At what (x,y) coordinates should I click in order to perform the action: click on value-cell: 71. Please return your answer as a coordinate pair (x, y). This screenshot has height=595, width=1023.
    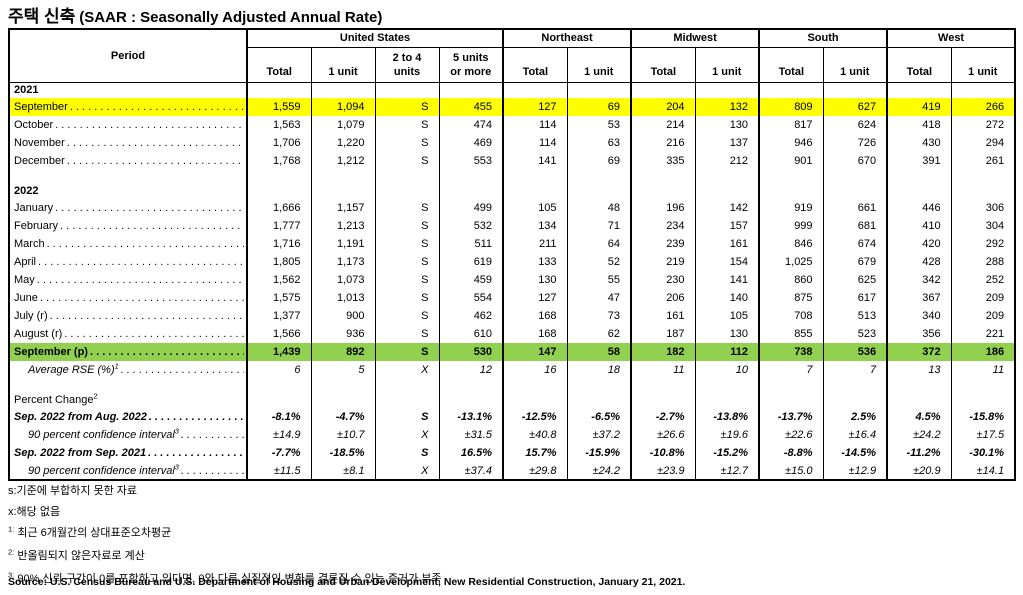
    Looking at the image, I should click on (599, 226).